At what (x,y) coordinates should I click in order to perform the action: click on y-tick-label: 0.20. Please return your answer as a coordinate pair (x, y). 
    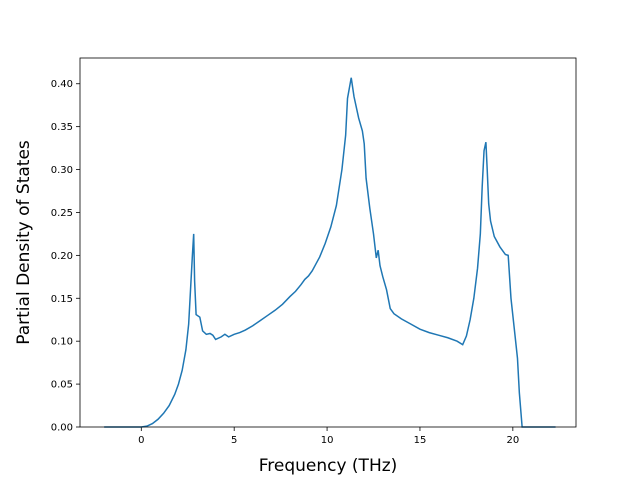
    Looking at the image, I should click on (62, 256).